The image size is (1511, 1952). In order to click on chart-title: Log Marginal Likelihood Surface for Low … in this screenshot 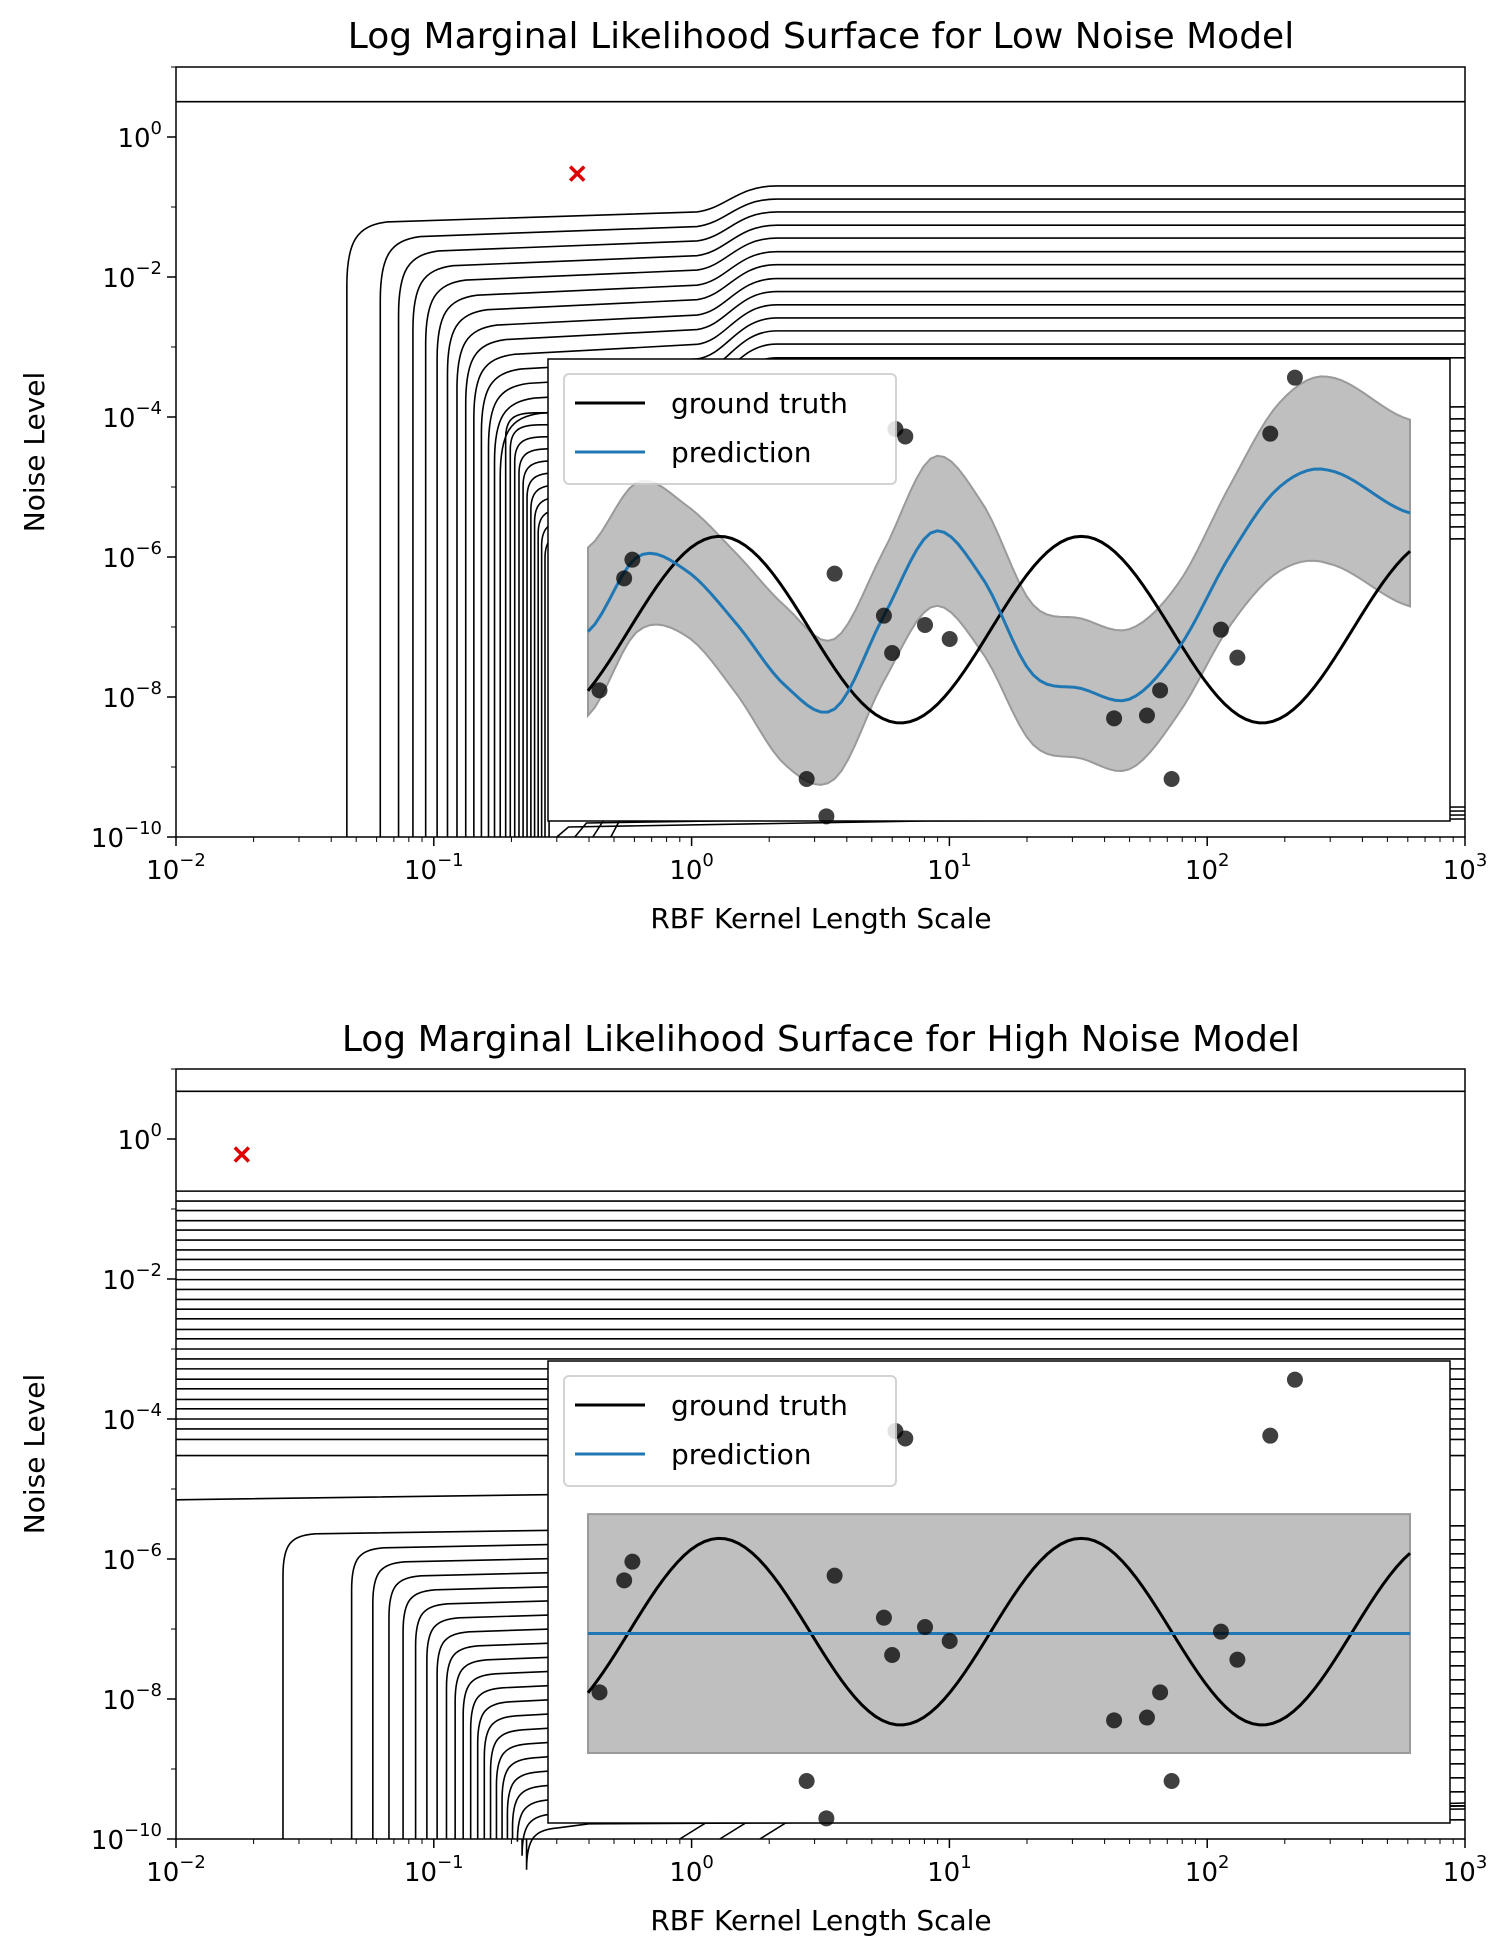, I will do `click(821, 36)`.